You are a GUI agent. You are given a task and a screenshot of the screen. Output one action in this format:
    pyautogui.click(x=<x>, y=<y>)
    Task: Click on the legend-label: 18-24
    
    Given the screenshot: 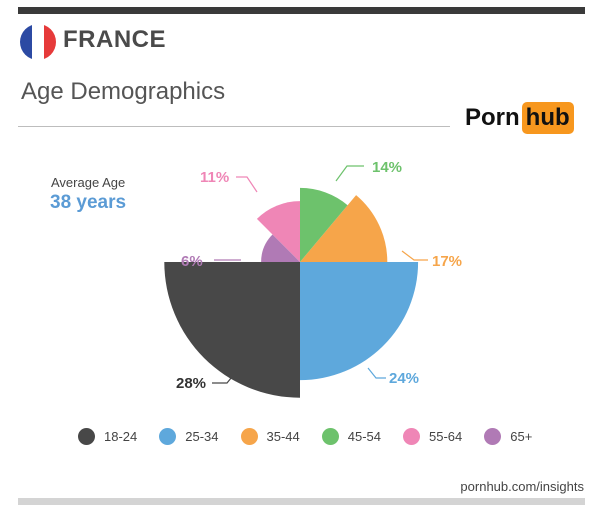 What is the action you would take?
    pyautogui.click(x=121, y=436)
    